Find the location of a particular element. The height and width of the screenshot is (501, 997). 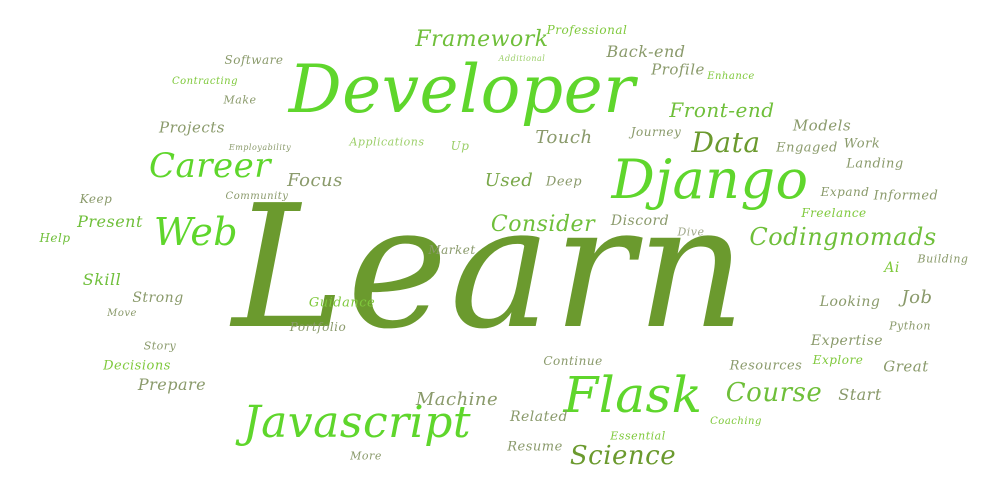

word-resume: Resume is located at coordinates (535, 447).